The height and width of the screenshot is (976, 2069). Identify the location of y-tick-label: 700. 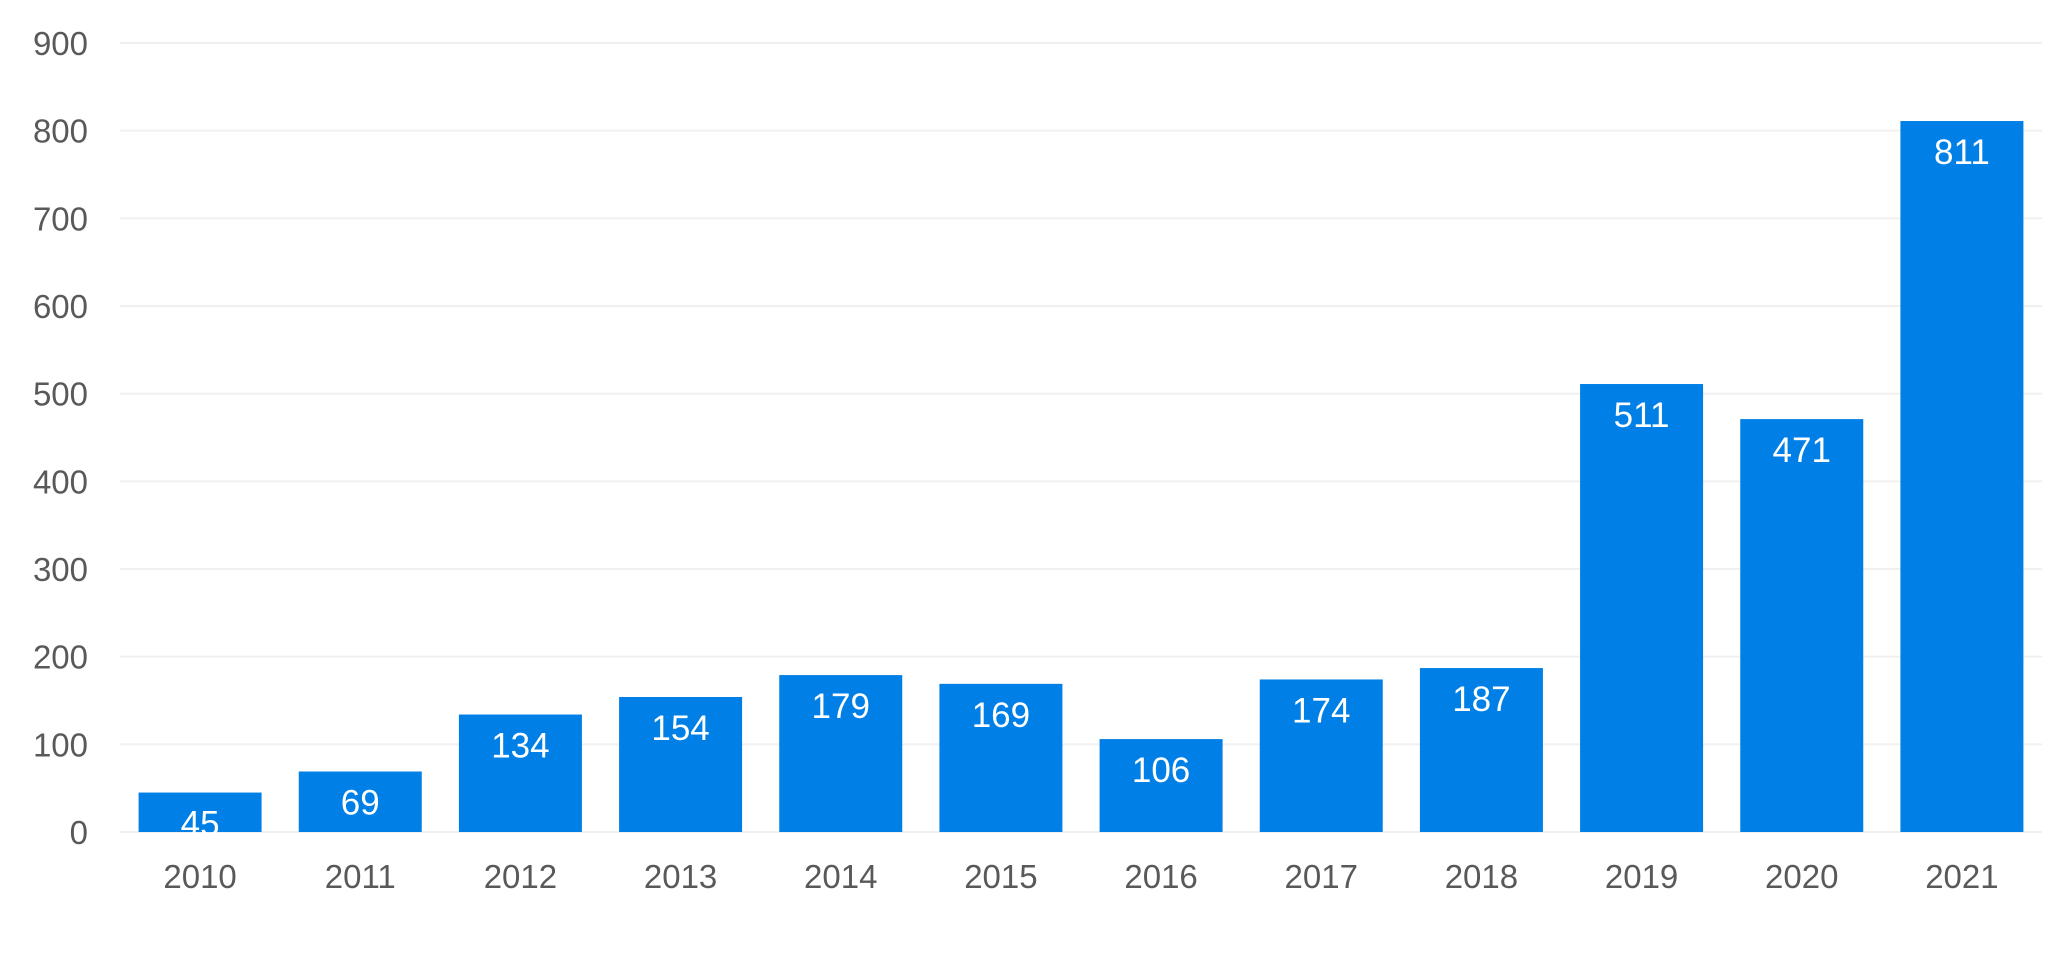
(60, 218).